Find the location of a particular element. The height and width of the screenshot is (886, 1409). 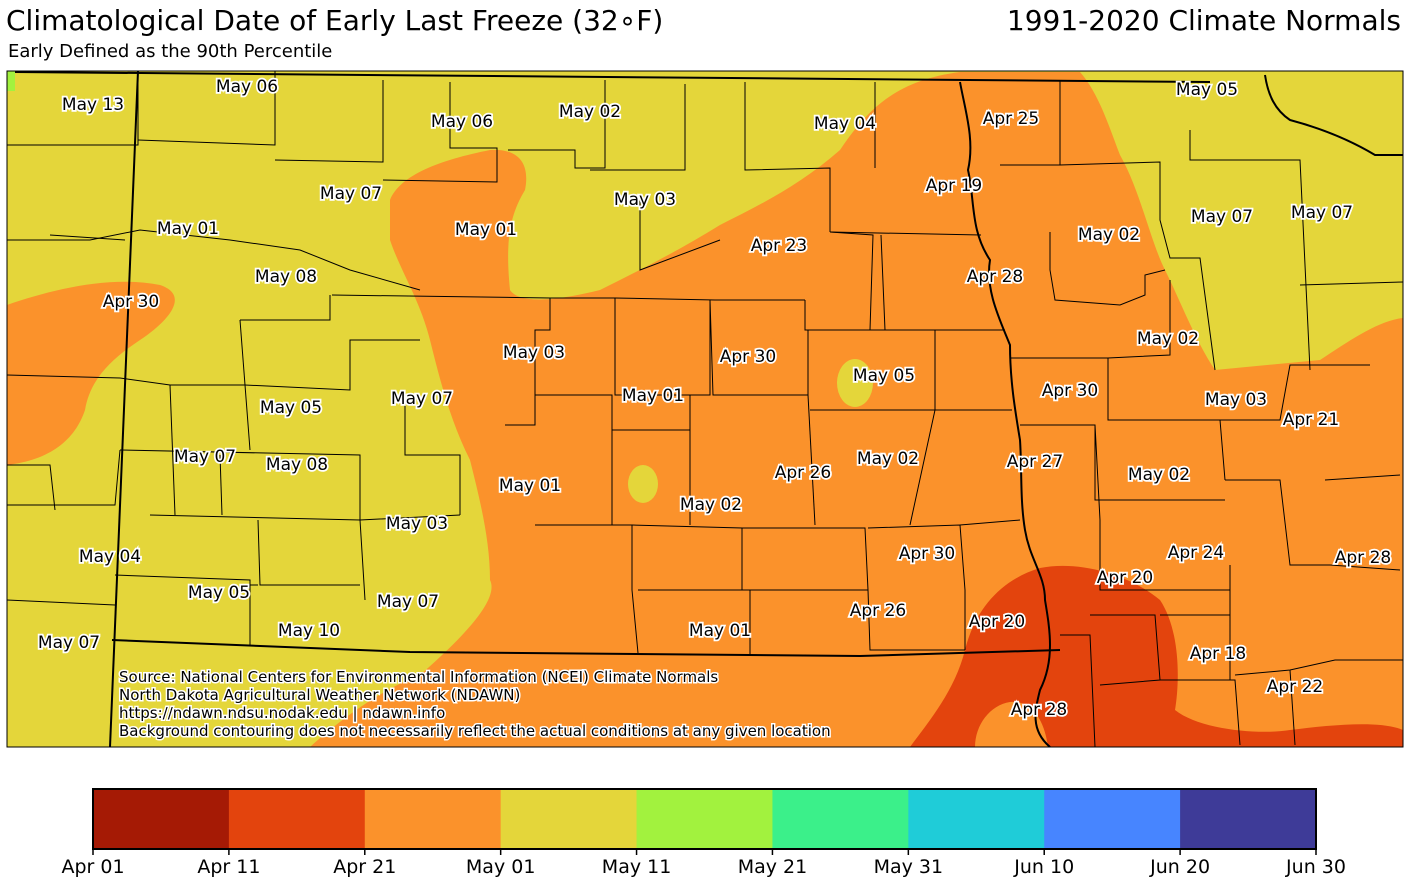

contour-may11-may21 is located at coordinates (11, 81).